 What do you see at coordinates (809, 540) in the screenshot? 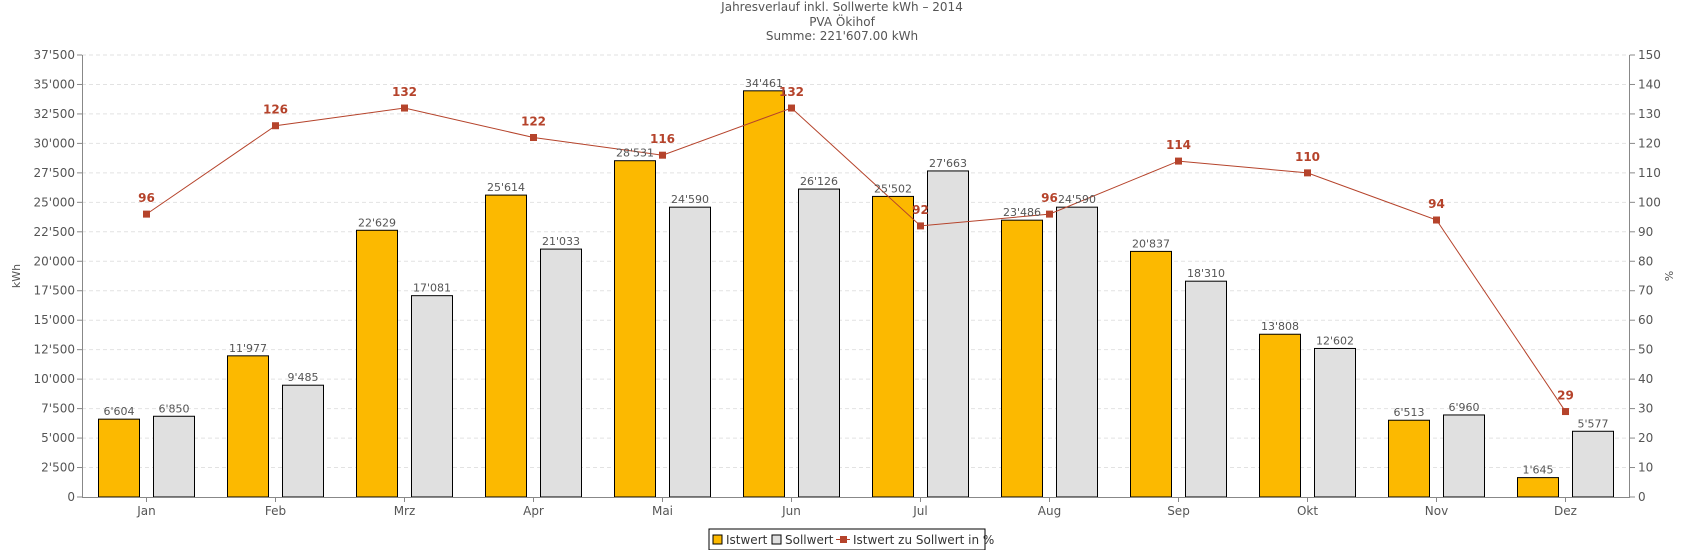
I see `legend-label-sollwert: Sollwert` at bounding box center [809, 540].